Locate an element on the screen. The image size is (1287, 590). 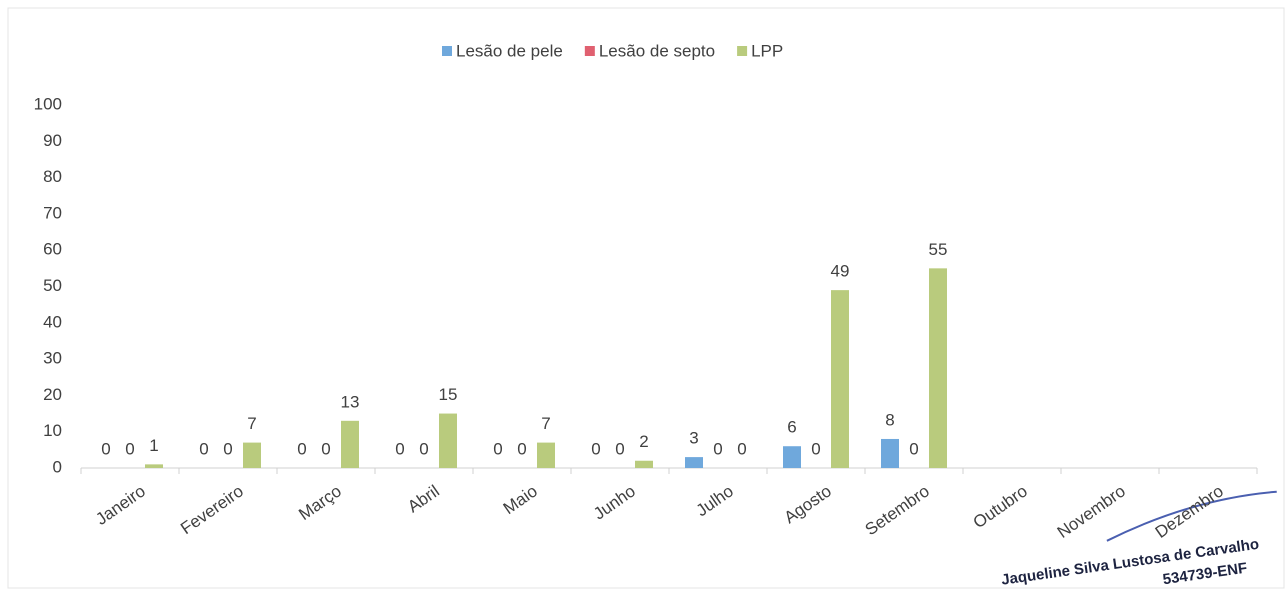
x-tick-label: Fevereiro is located at coordinates (212, 509).